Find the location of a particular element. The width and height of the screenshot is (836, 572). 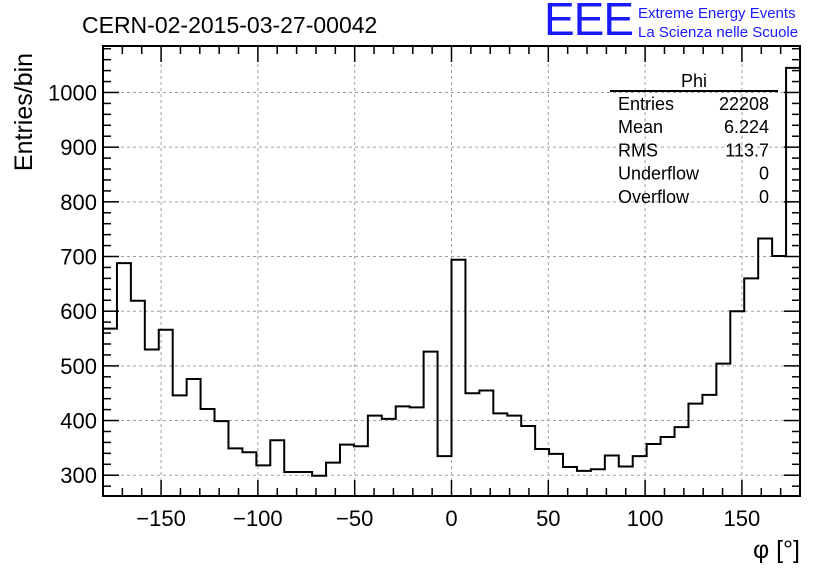

x-axis-label: φ [°] is located at coordinates (776, 550).